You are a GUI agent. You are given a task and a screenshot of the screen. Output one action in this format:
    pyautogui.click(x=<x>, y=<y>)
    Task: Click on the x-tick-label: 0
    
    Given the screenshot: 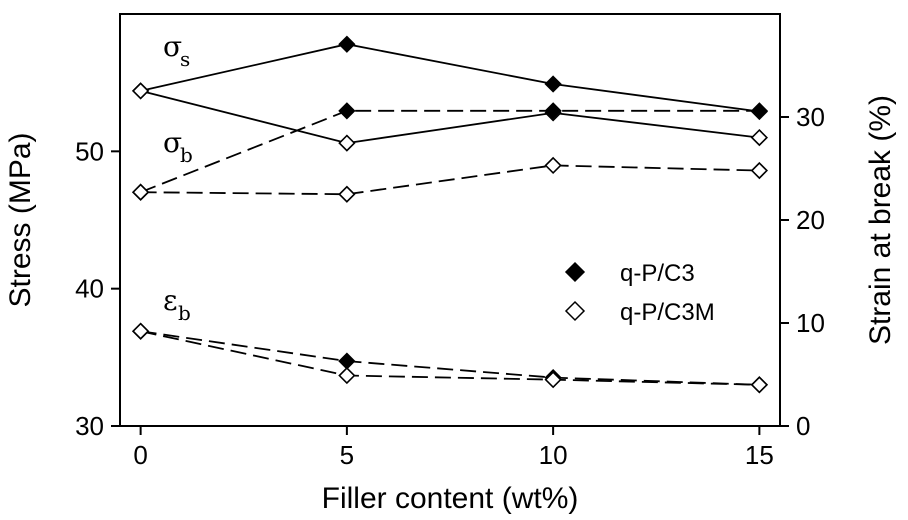 What is the action you would take?
    pyautogui.click(x=140, y=455)
    